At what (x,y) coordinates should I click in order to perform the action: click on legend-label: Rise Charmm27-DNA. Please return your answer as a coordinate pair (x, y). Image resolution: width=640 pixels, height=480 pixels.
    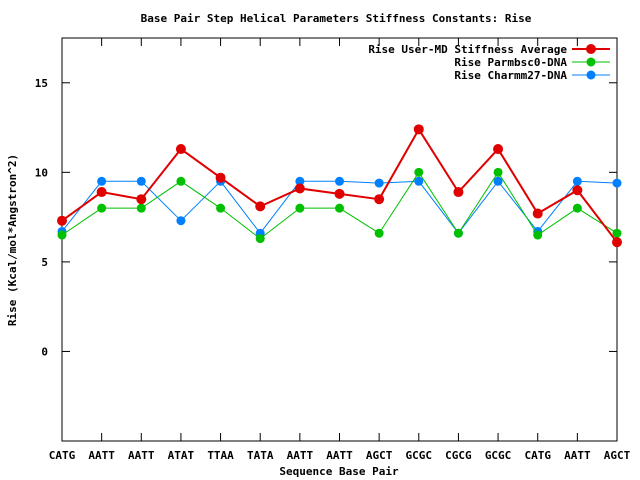
    Looking at the image, I should click on (510, 75).